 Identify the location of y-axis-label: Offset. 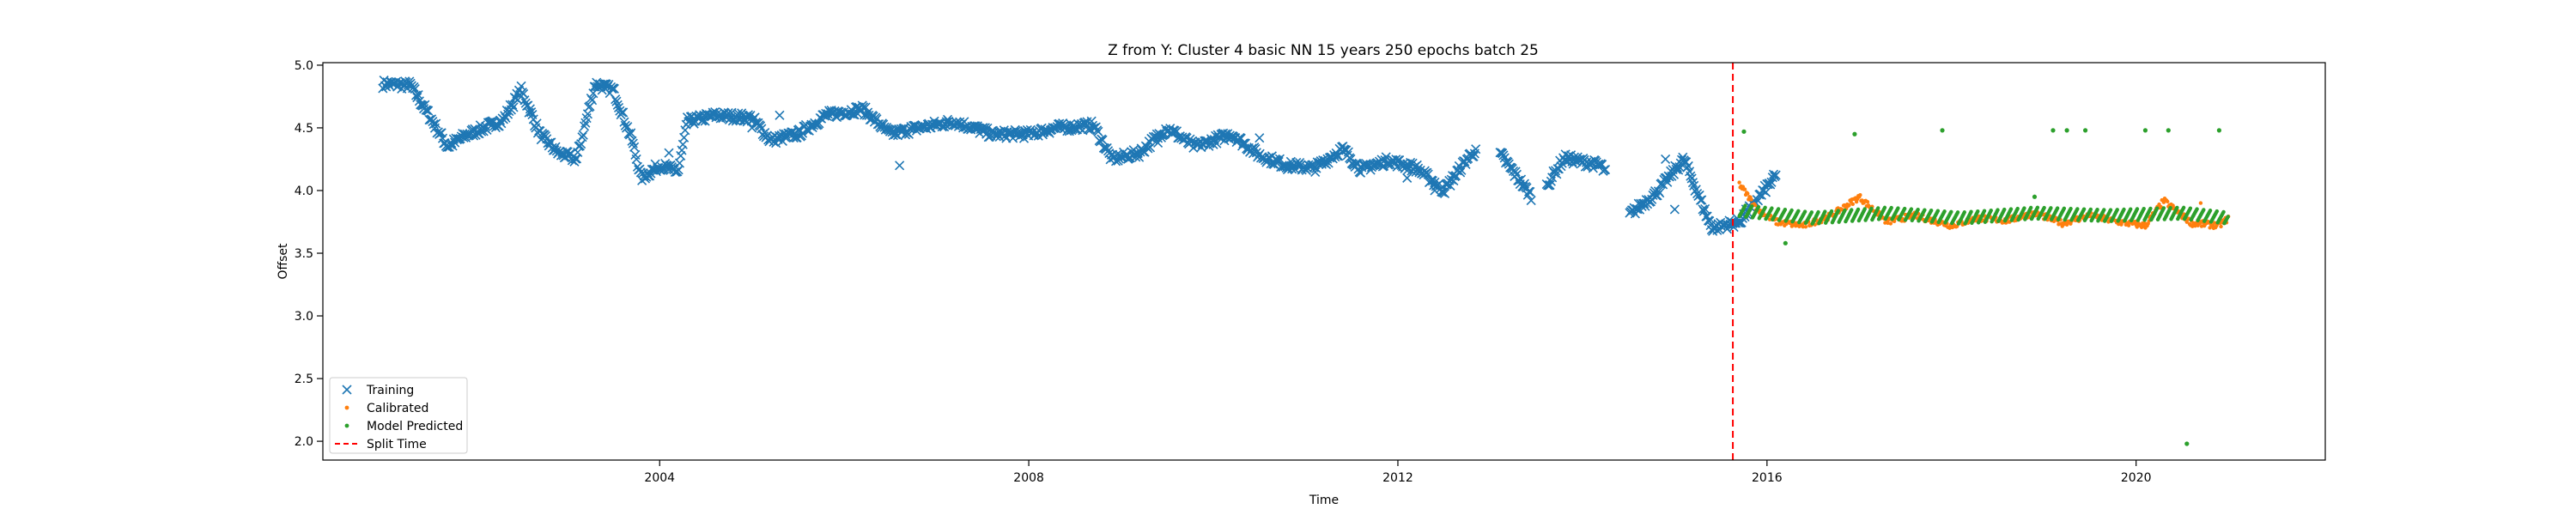
(283, 261).